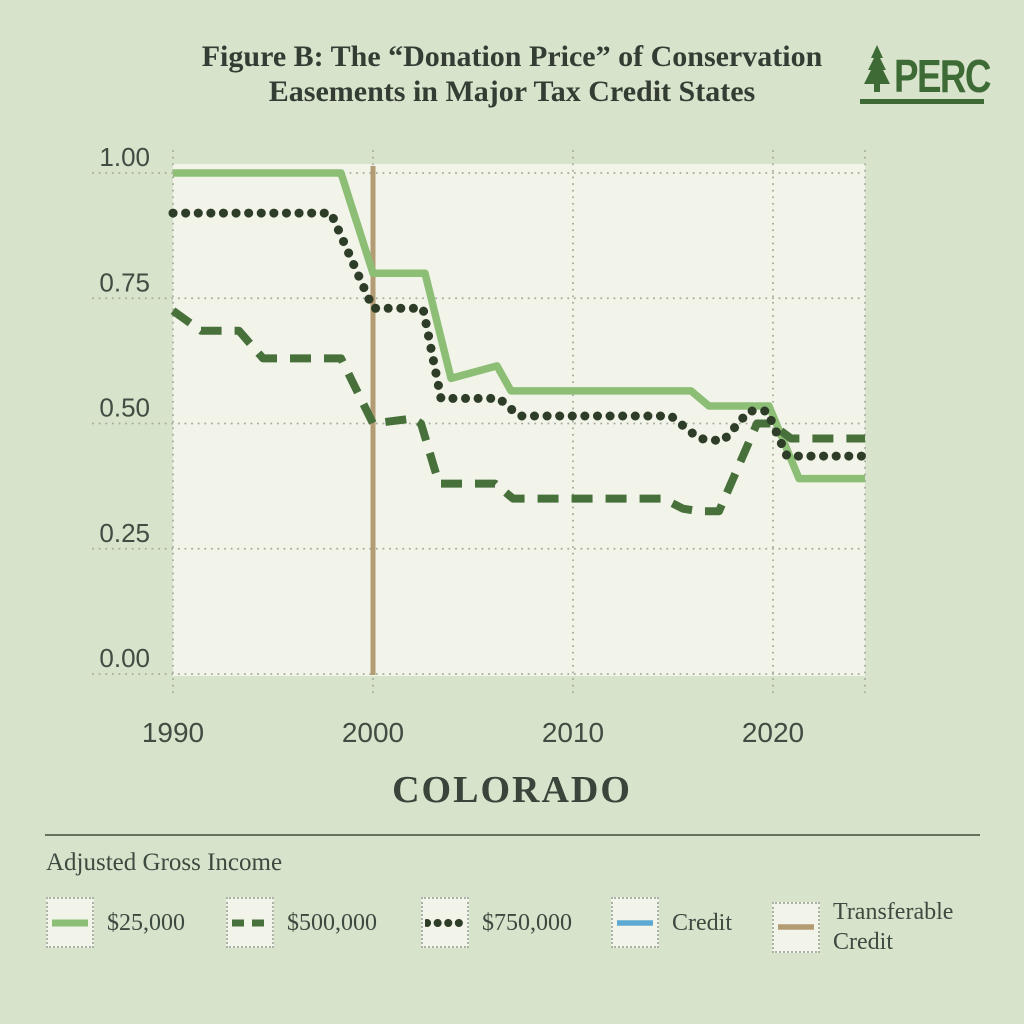  Describe the element at coordinates (124, 658) in the screenshot. I see `y-tick-label: 0.00` at that location.